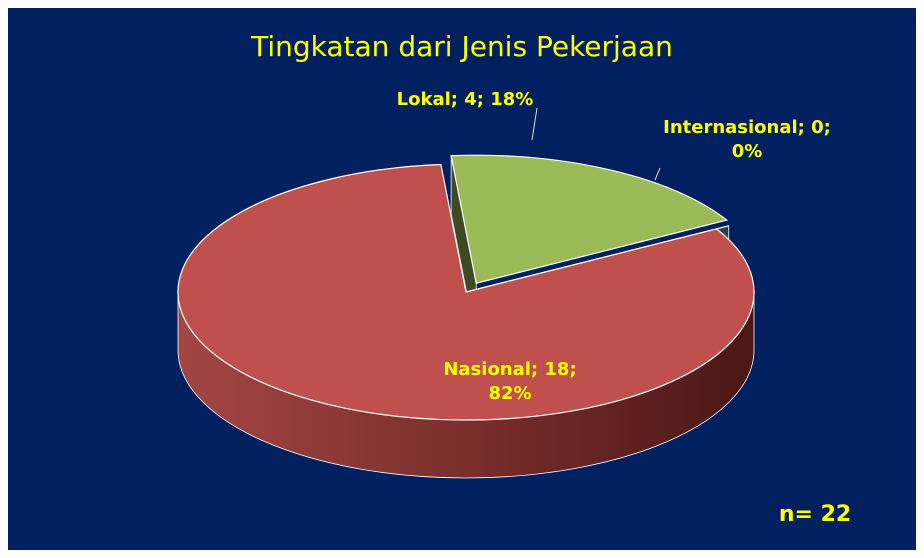  Describe the element at coordinates (462, 46) in the screenshot. I see `chart-title: Tingkatan dari Jenis Pekerjaan` at that location.